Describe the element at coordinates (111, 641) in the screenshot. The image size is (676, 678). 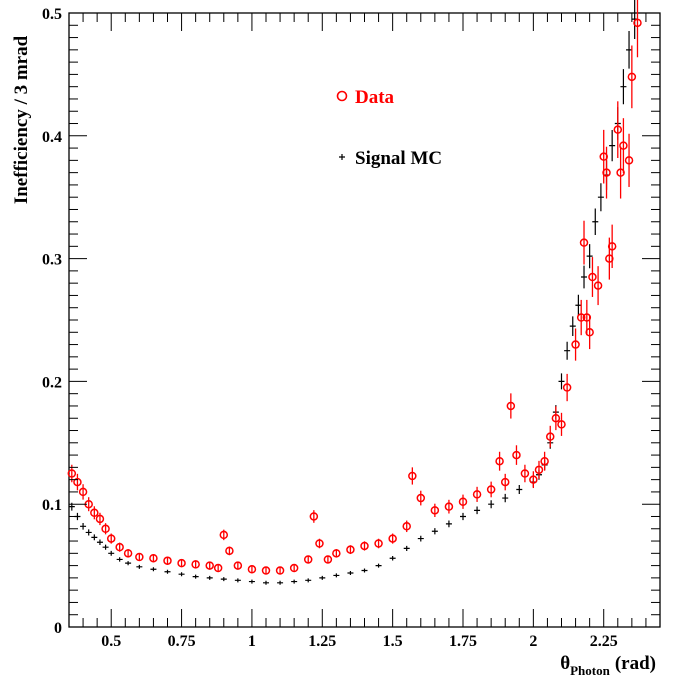
I see `x-tick-label: 0.5` at that location.